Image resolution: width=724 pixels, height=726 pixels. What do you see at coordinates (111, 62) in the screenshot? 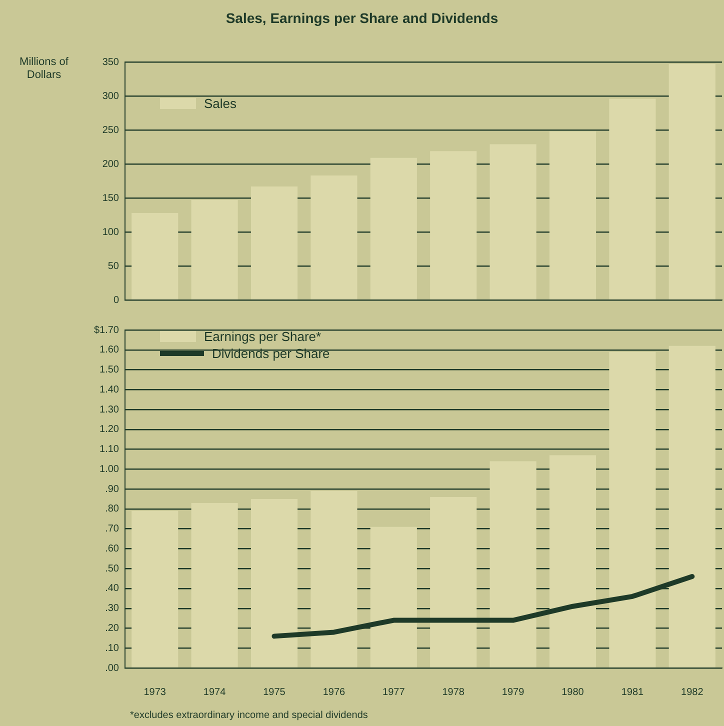
I see `y-tick-label: 350` at bounding box center [111, 62].